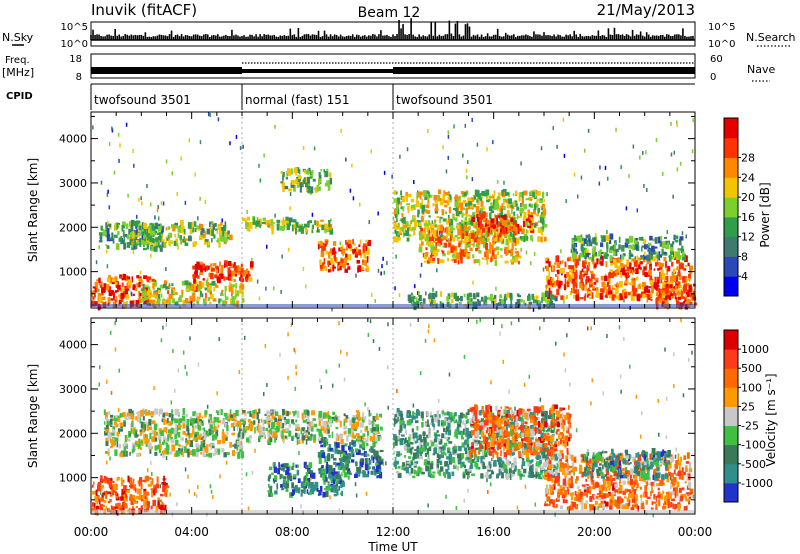 This screenshot has width=800, height=554. Describe the element at coordinates (748, 197) in the screenshot. I see `colorbar-tick-label: 20` at that location.